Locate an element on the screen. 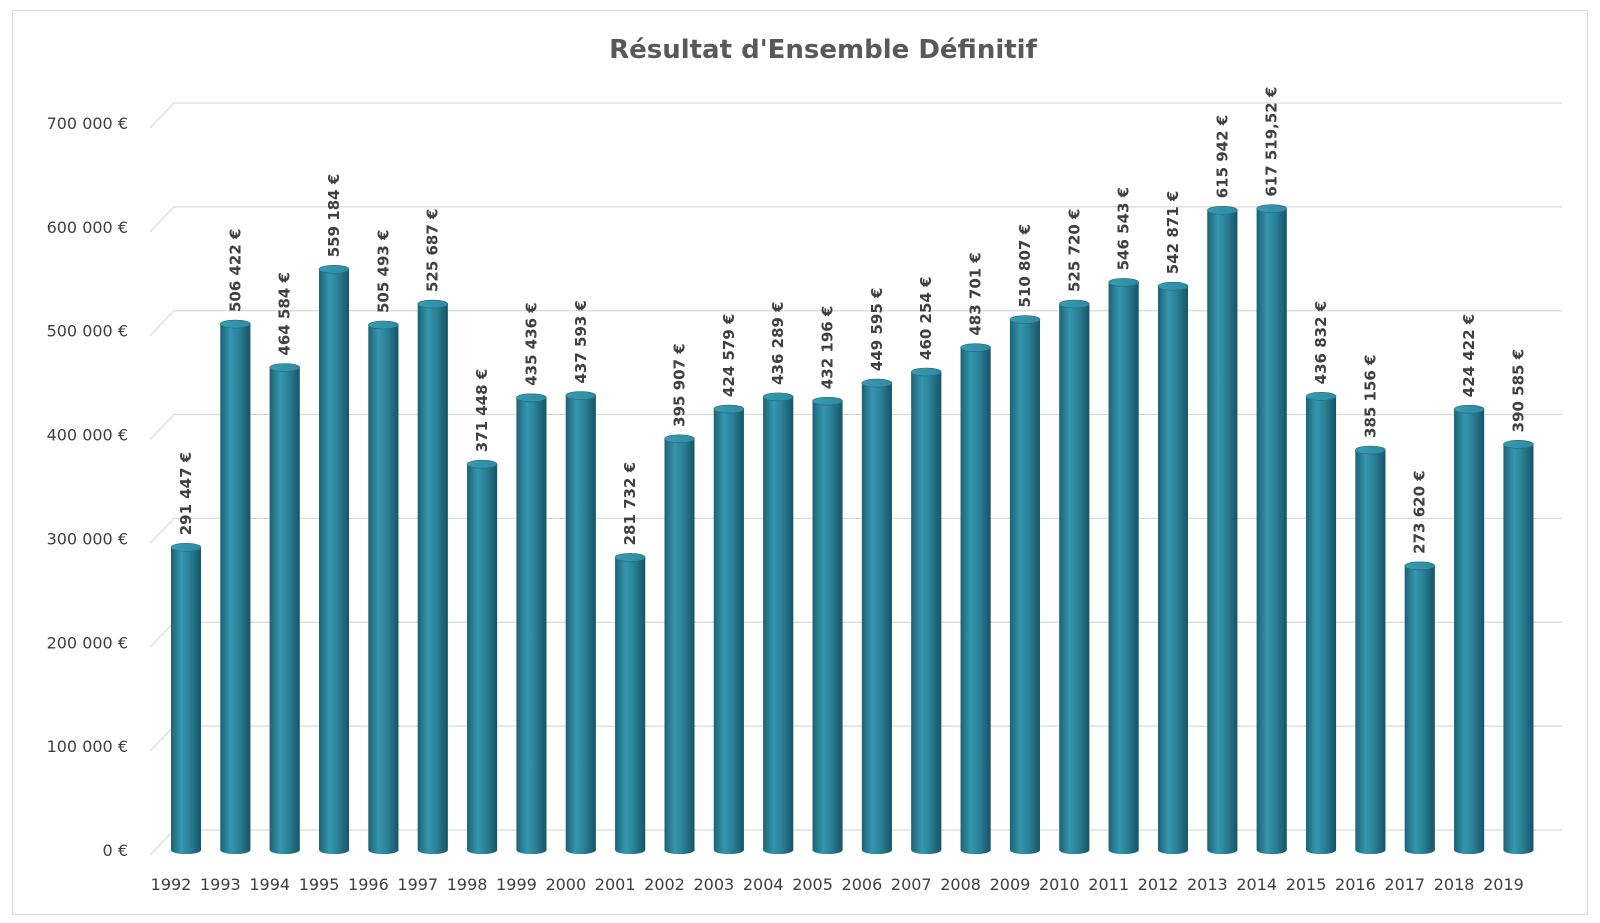 Image resolution: width=1600 pixels, height=923 pixels. x-tick-label: 2018 is located at coordinates (1454, 884).